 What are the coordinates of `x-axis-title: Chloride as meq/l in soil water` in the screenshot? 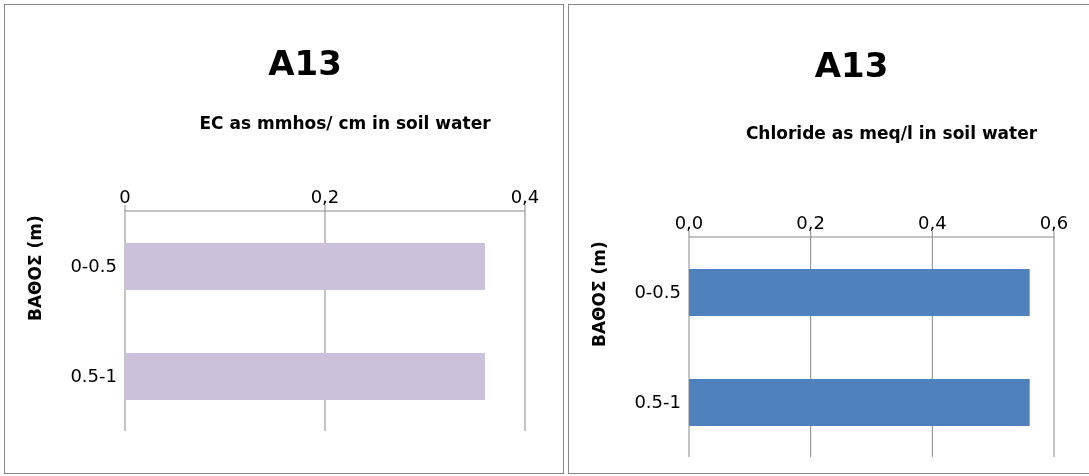 It's located at (891, 133).